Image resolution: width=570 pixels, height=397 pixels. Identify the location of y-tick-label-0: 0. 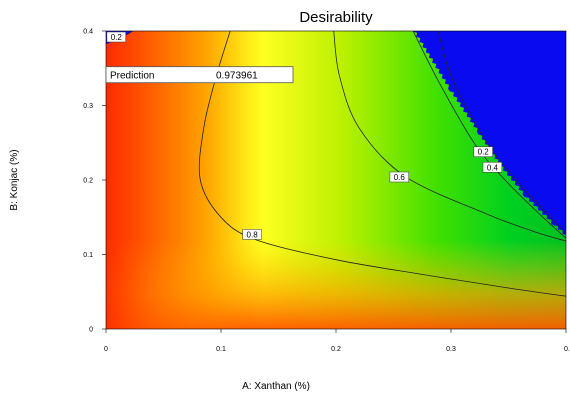
(91, 330).